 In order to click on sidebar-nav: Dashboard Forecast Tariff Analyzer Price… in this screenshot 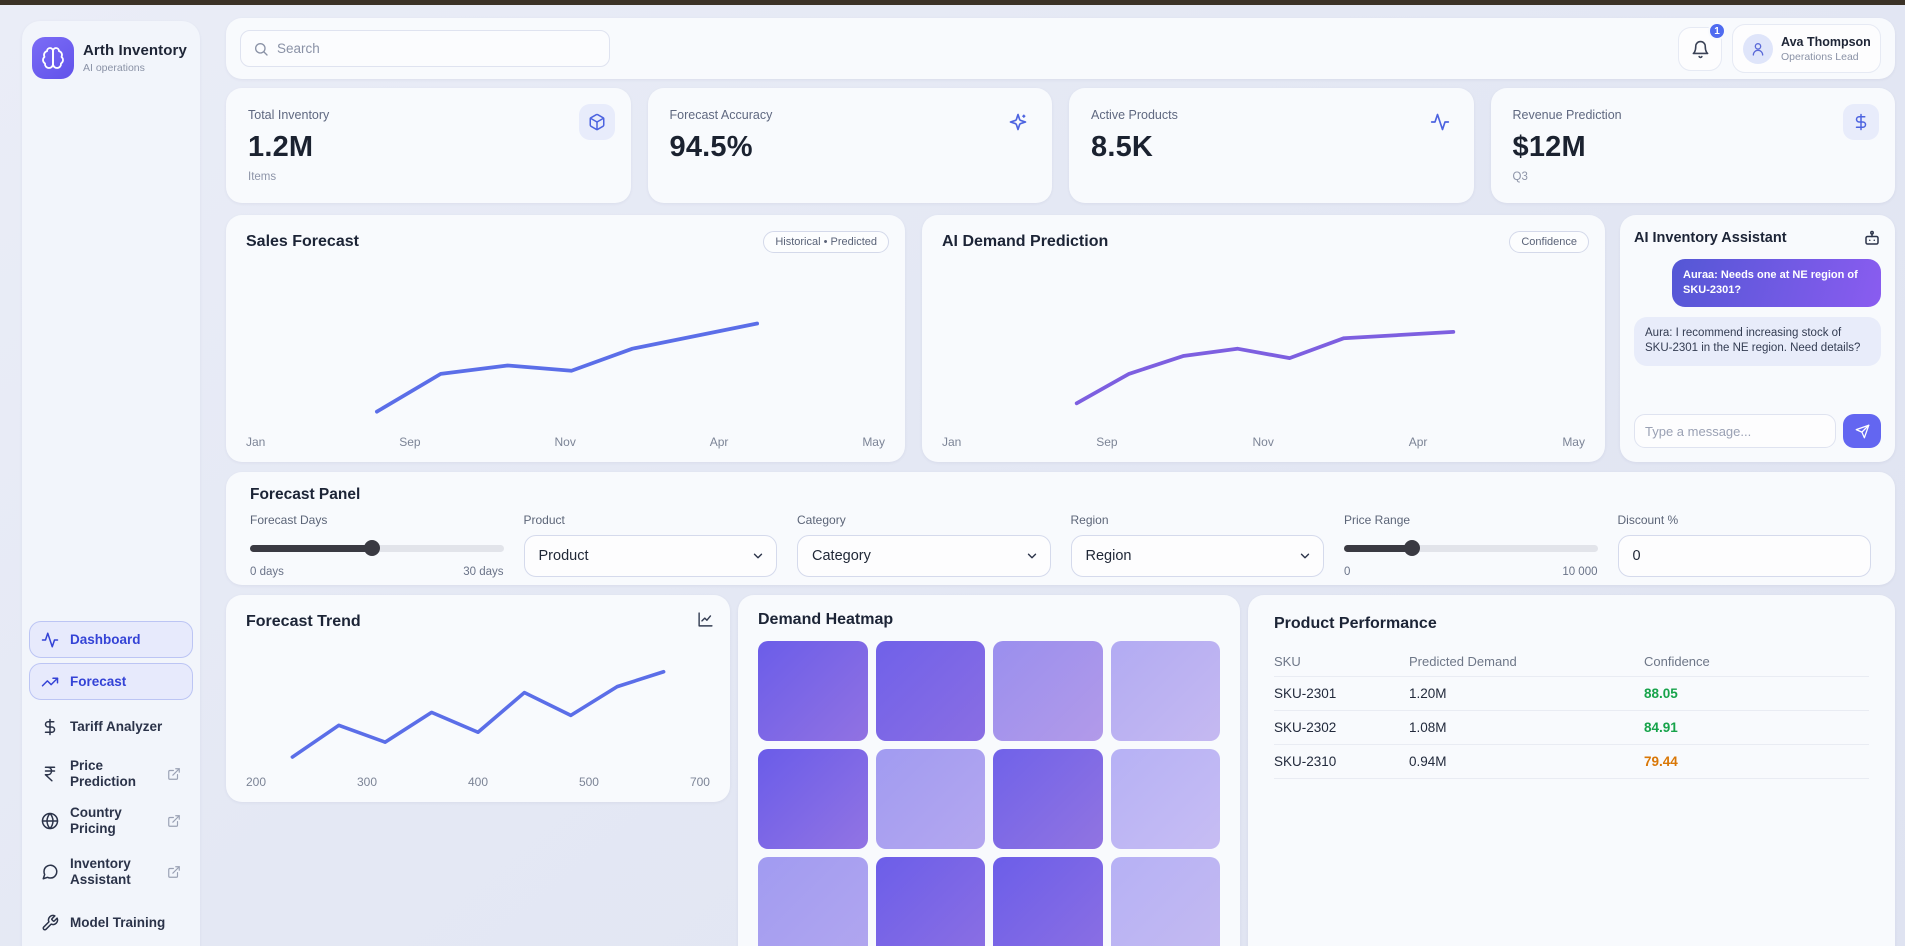, I will do `click(111, 783)`.